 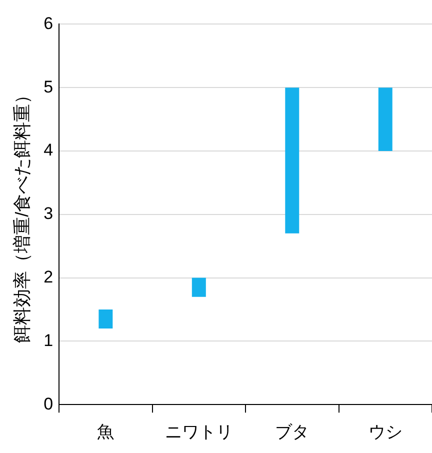 What do you see at coordinates (49, 340) in the screenshot?
I see `y-tick-label: 1` at bounding box center [49, 340].